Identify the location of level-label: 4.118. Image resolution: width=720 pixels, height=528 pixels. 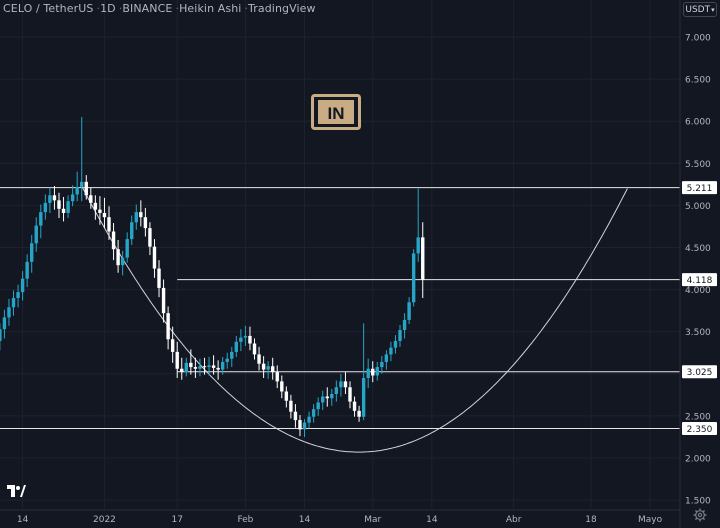
(700, 281).